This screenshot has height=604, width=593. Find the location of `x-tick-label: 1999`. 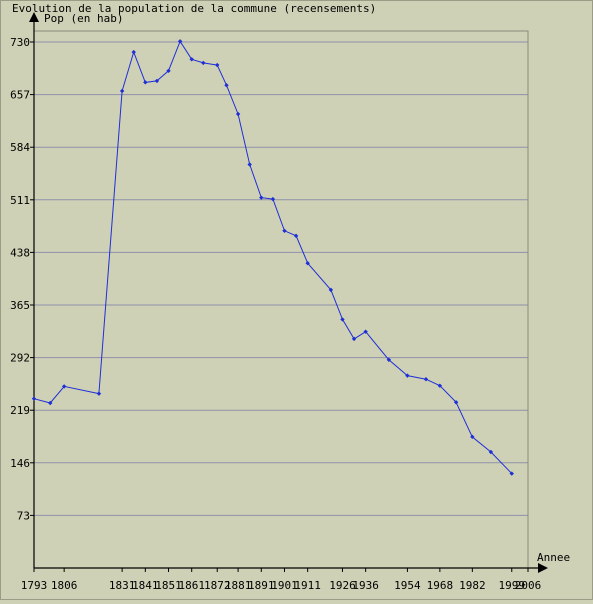

x-tick-label: 1999 is located at coordinates (512, 585).